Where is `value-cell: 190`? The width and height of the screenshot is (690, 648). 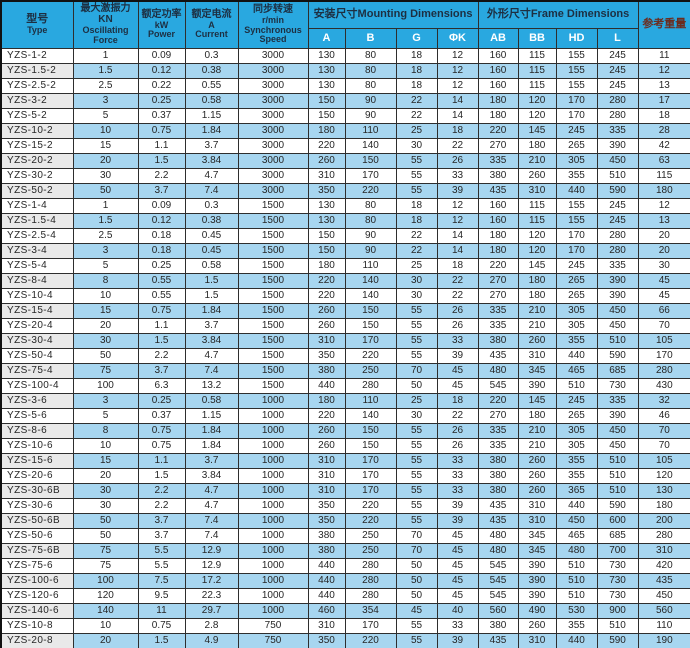 value-cell: 190 is located at coordinates (663, 640).